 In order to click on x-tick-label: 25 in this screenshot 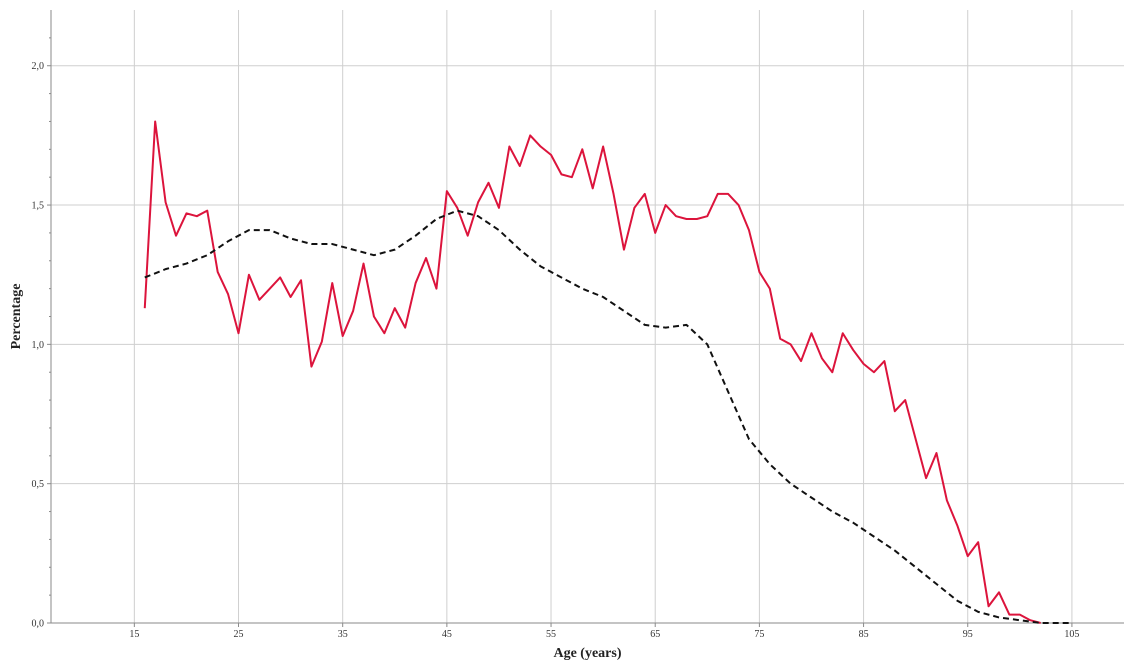, I will do `click(239, 634)`.